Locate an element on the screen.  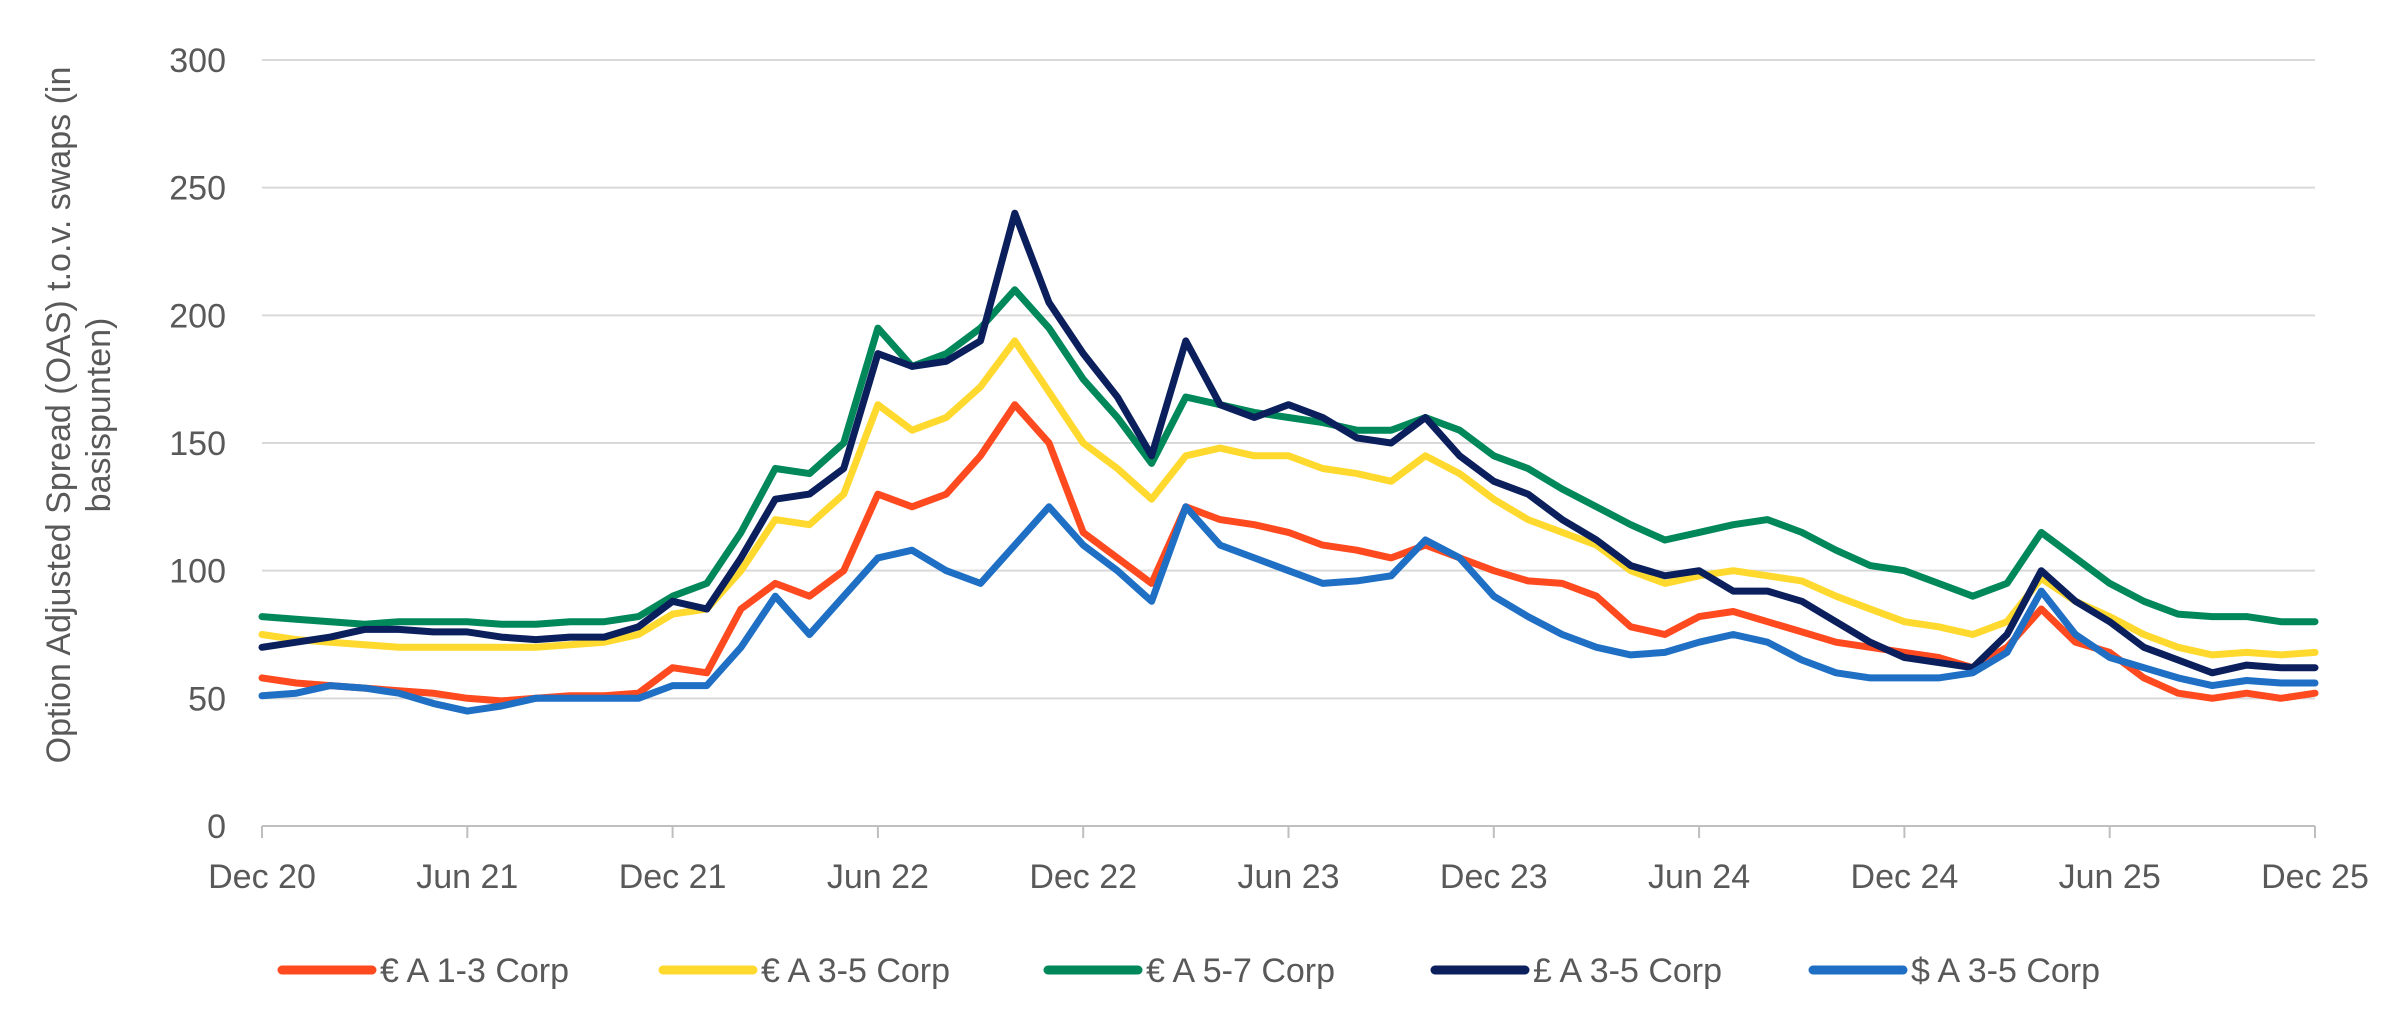
x-tick-label-jun-24: Jun 24 is located at coordinates (1699, 877).